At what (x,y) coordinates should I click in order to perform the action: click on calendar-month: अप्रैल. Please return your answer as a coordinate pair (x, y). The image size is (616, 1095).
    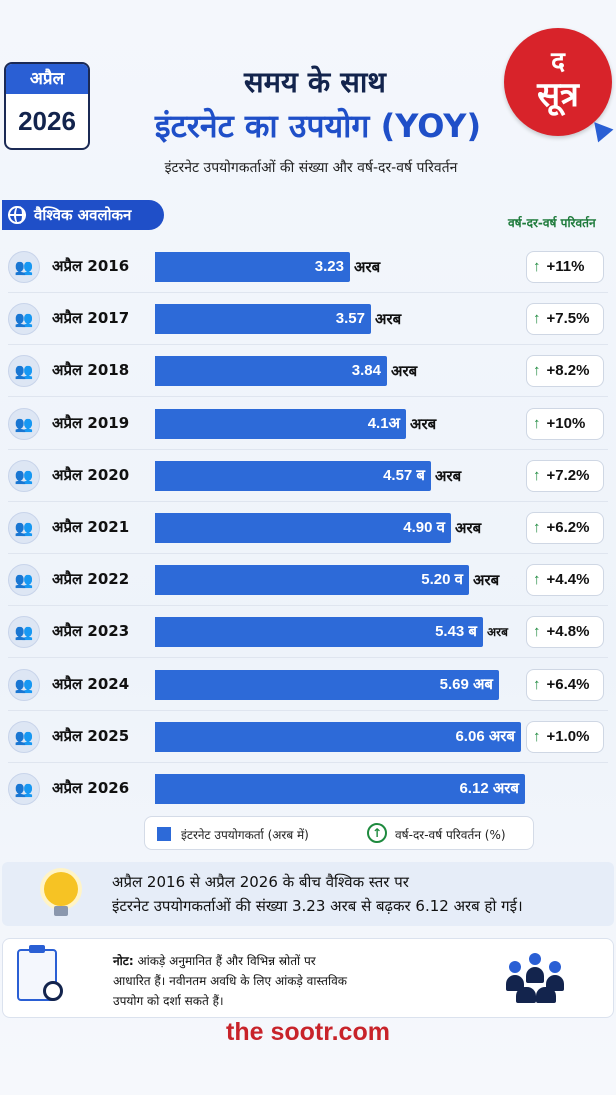
    Looking at the image, I should click on (47, 79).